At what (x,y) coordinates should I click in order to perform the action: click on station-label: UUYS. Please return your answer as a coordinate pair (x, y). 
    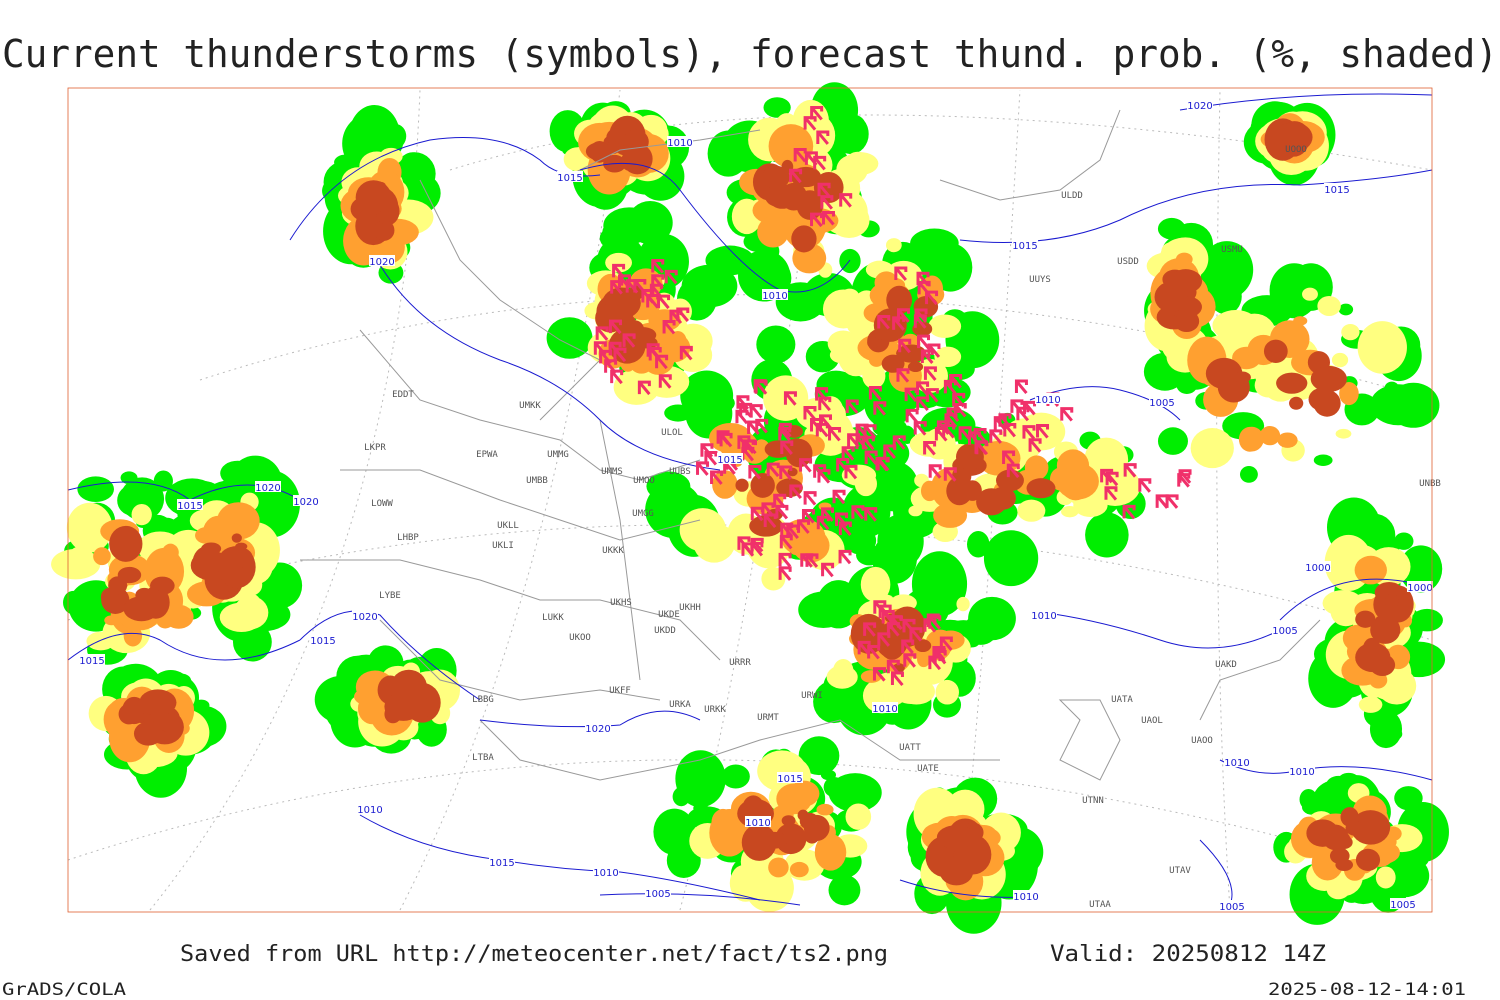
    Looking at the image, I should click on (1040, 280).